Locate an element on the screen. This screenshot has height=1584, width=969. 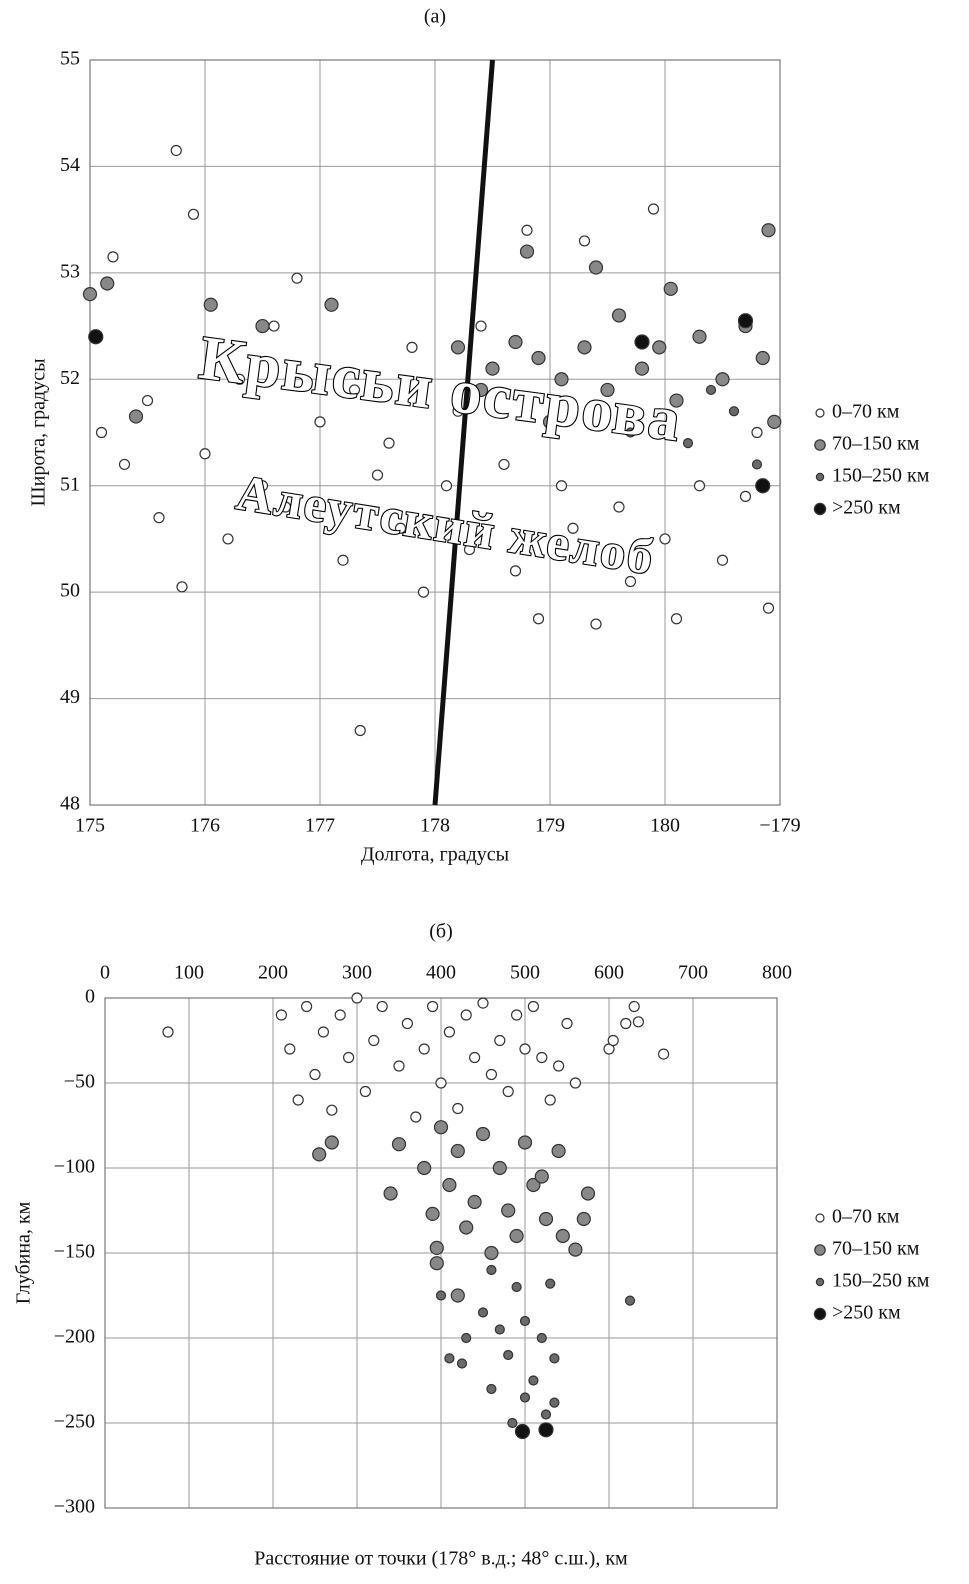
x-tick-label: 180 is located at coordinates (665, 826).